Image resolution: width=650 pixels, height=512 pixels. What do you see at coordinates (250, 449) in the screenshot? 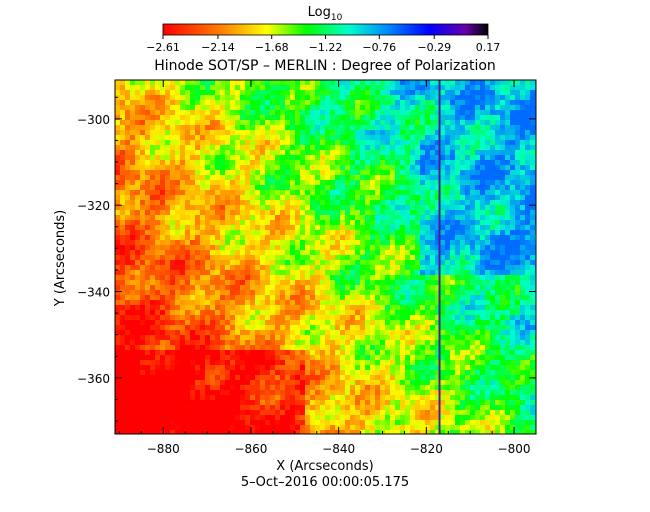
I see `x-tick-label: −860` at bounding box center [250, 449].